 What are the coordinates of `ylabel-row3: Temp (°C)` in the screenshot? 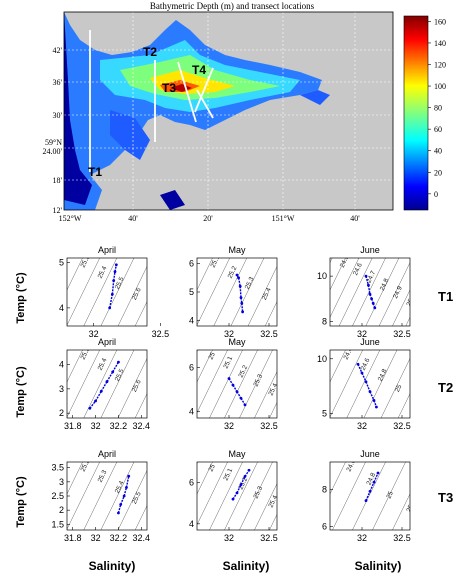 It's located at (21, 502).